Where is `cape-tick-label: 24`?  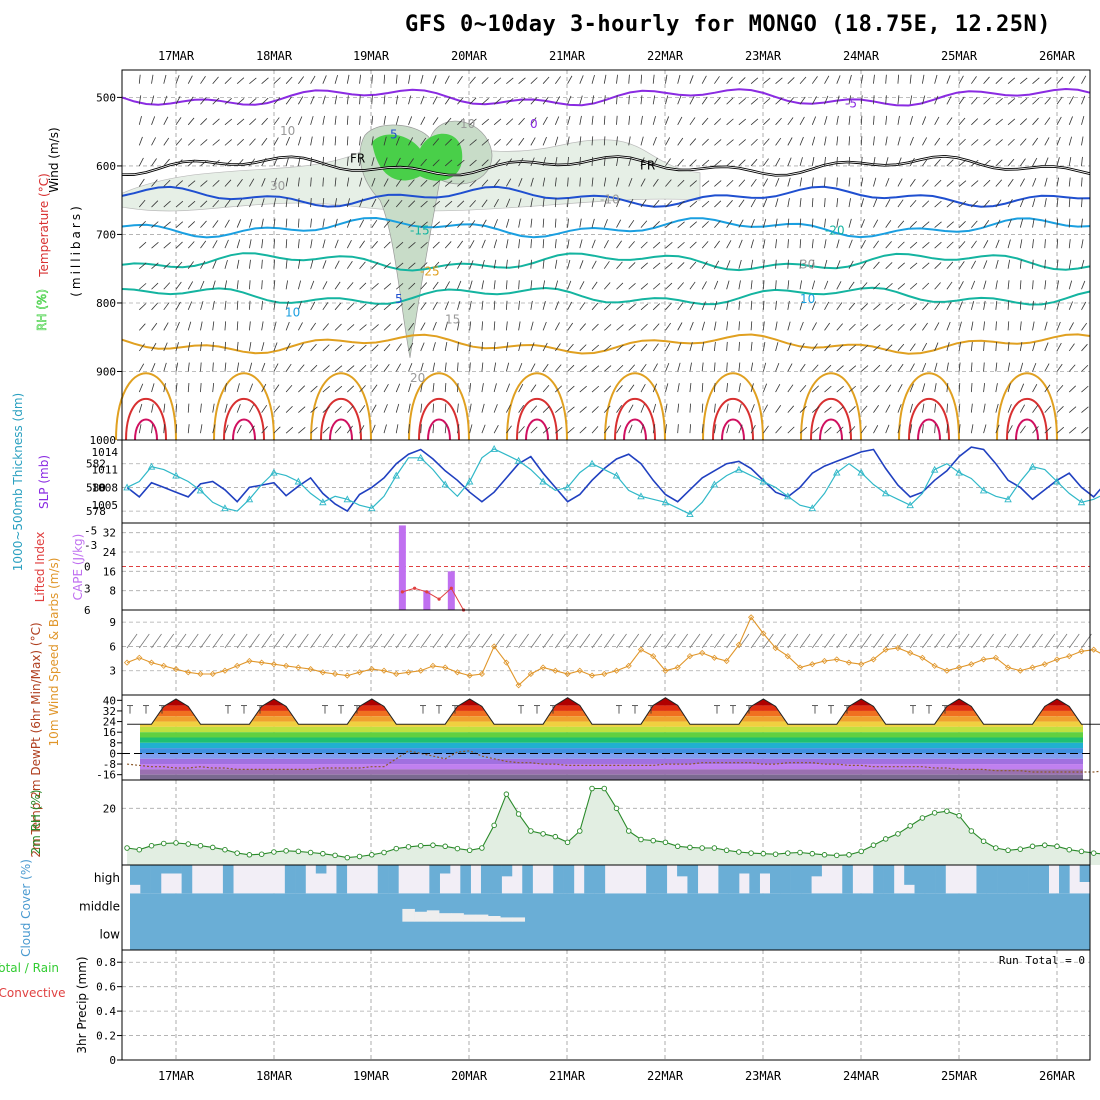 cape-tick-label: 24 is located at coordinates (110, 552).